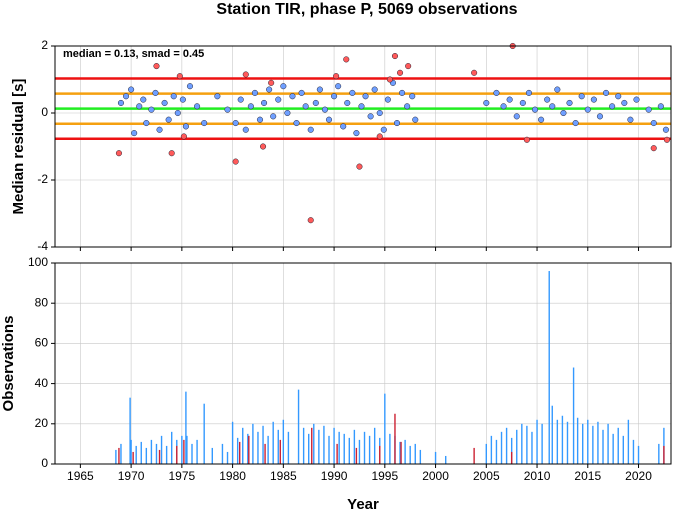 The height and width of the screenshot is (511, 677). What do you see at coordinates (133, 54) in the screenshot?
I see `annotation: median = 0.13, smad = 0.45` at bounding box center [133, 54].